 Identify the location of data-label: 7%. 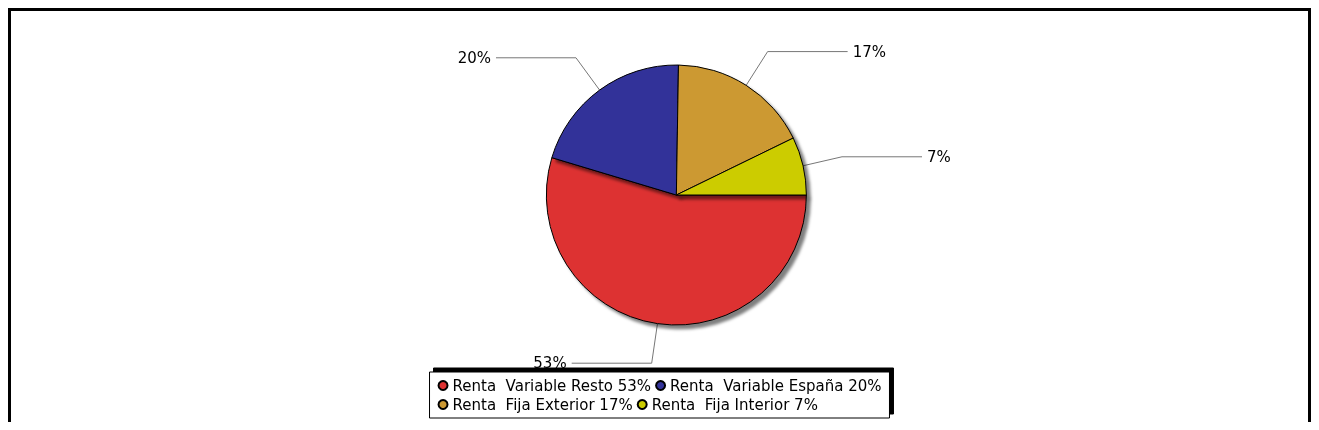
(939, 156).